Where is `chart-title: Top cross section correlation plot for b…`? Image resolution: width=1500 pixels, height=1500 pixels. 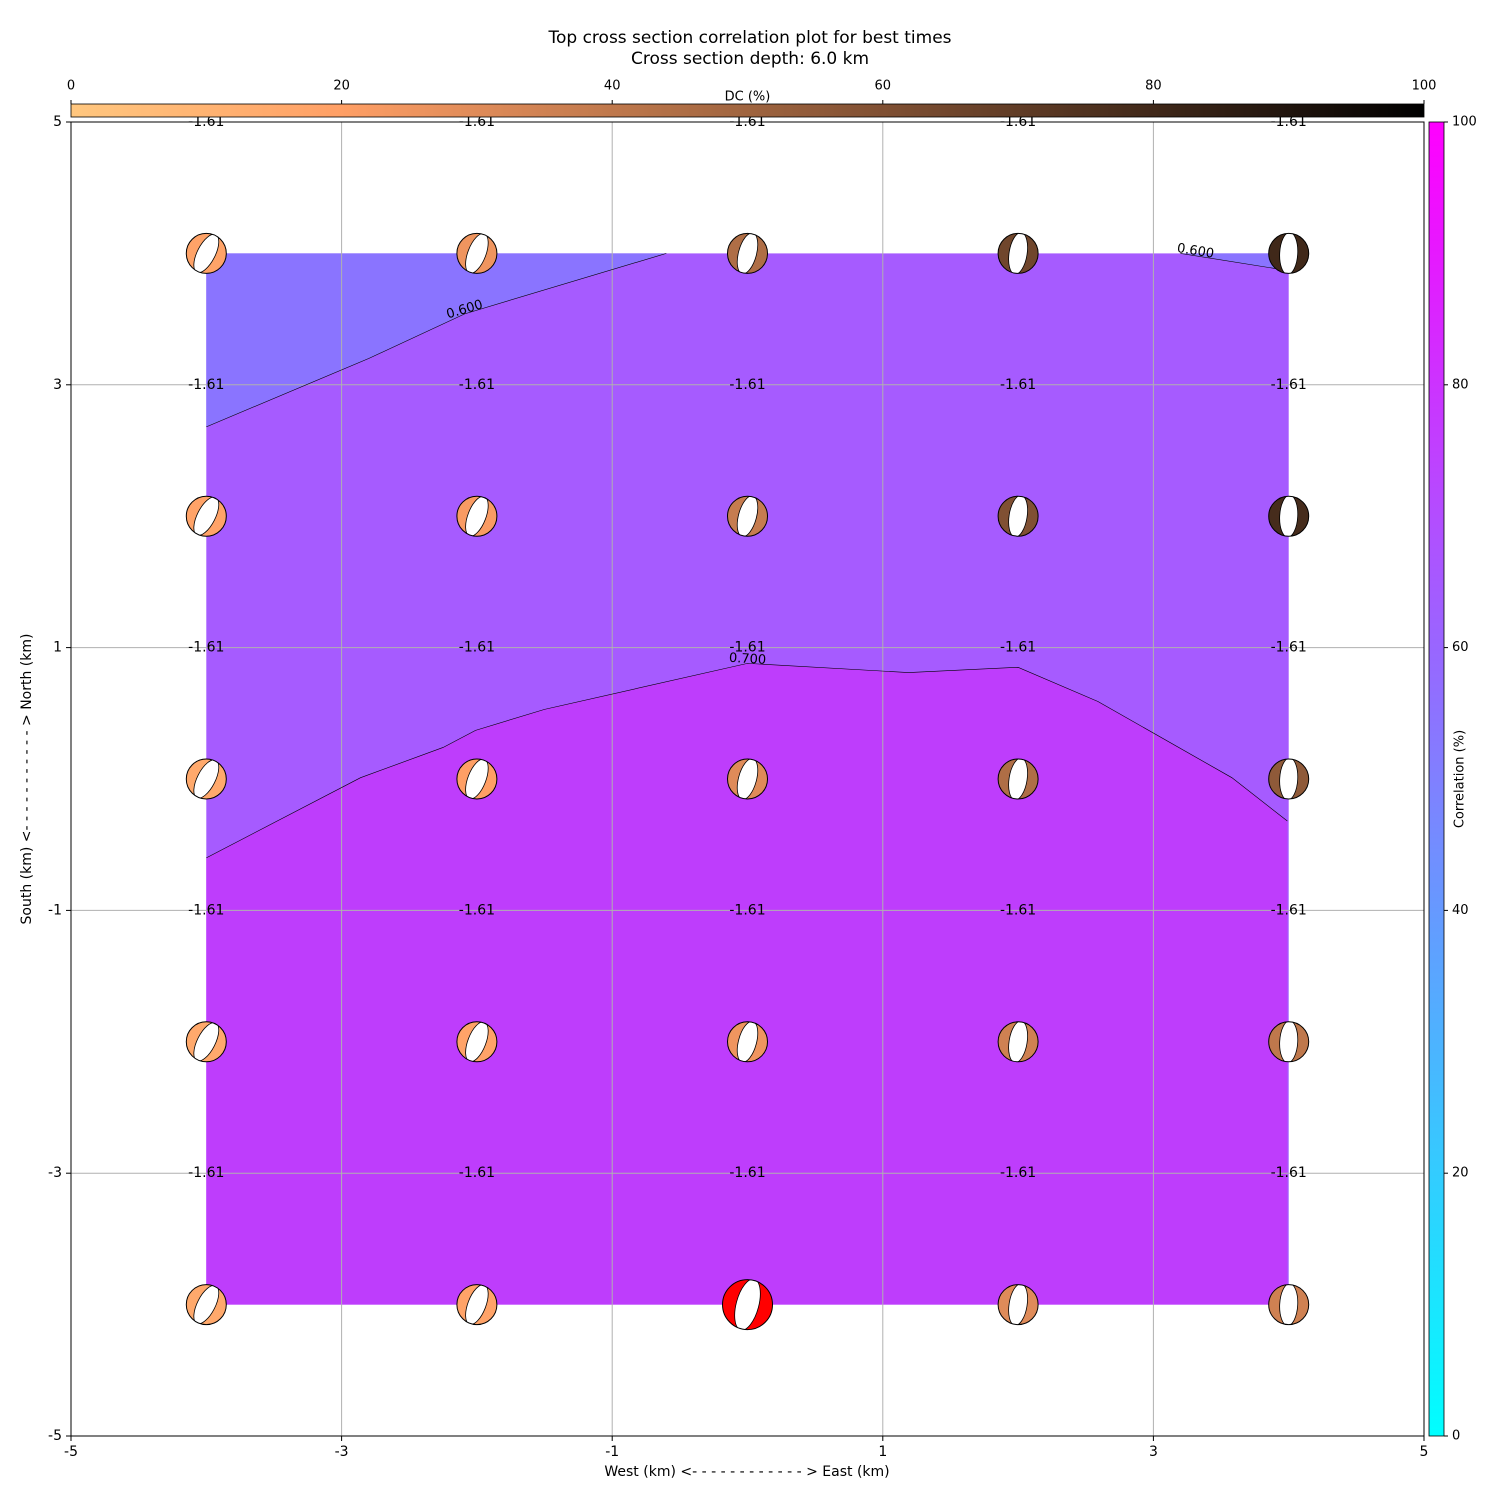
chart-title: Top cross section correlation plot for b… is located at coordinates (749, 38).